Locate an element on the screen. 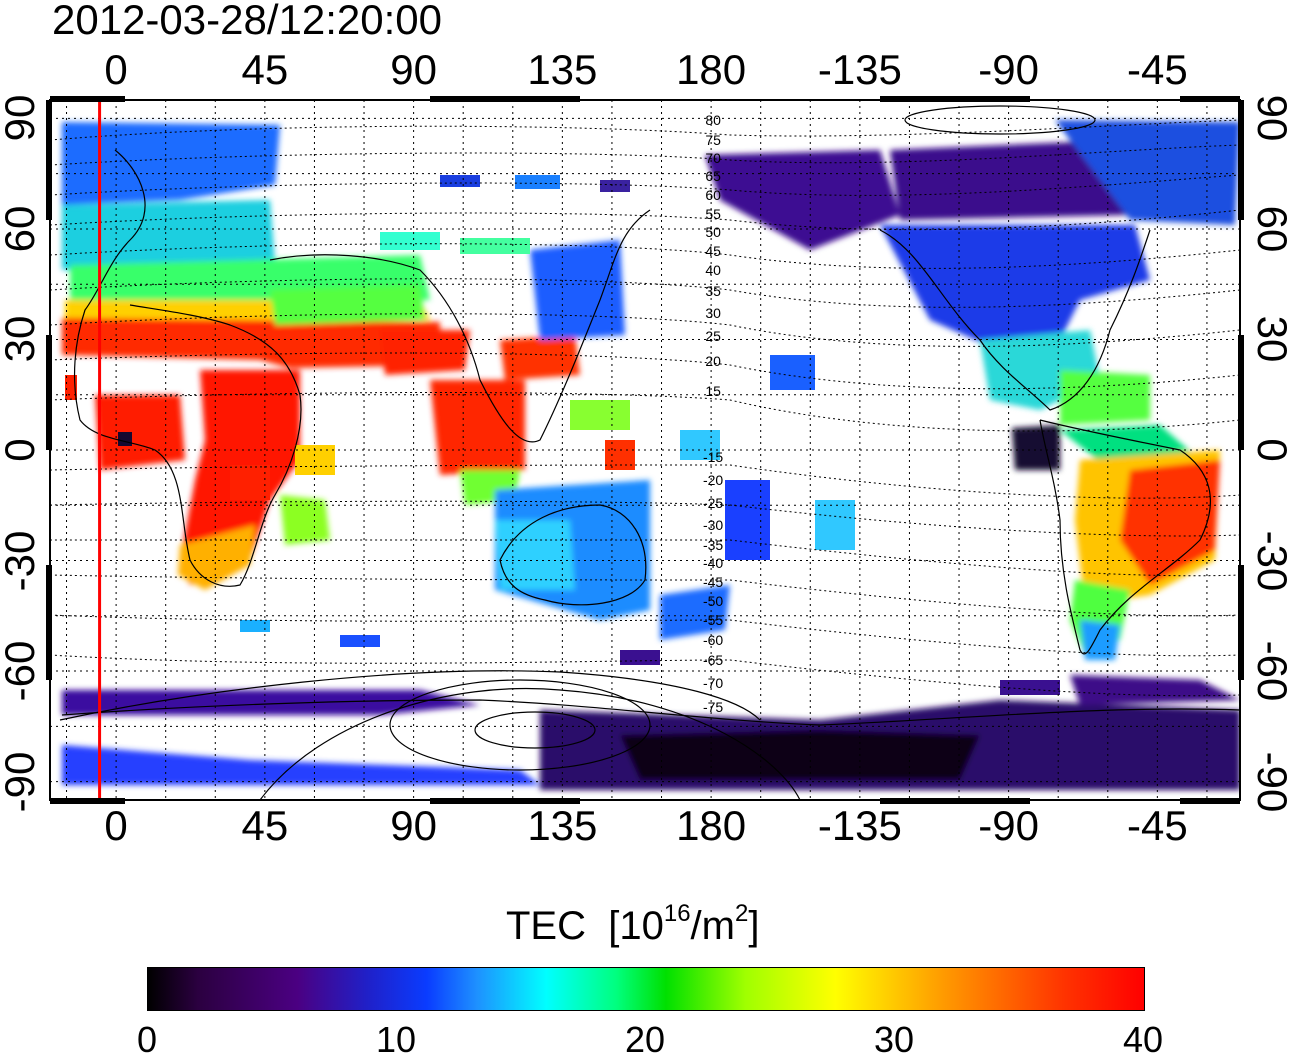 Image resolution: width=1292 pixels, height=1060 pixels. coastline-antarctica is located at coordinates (650, 712).